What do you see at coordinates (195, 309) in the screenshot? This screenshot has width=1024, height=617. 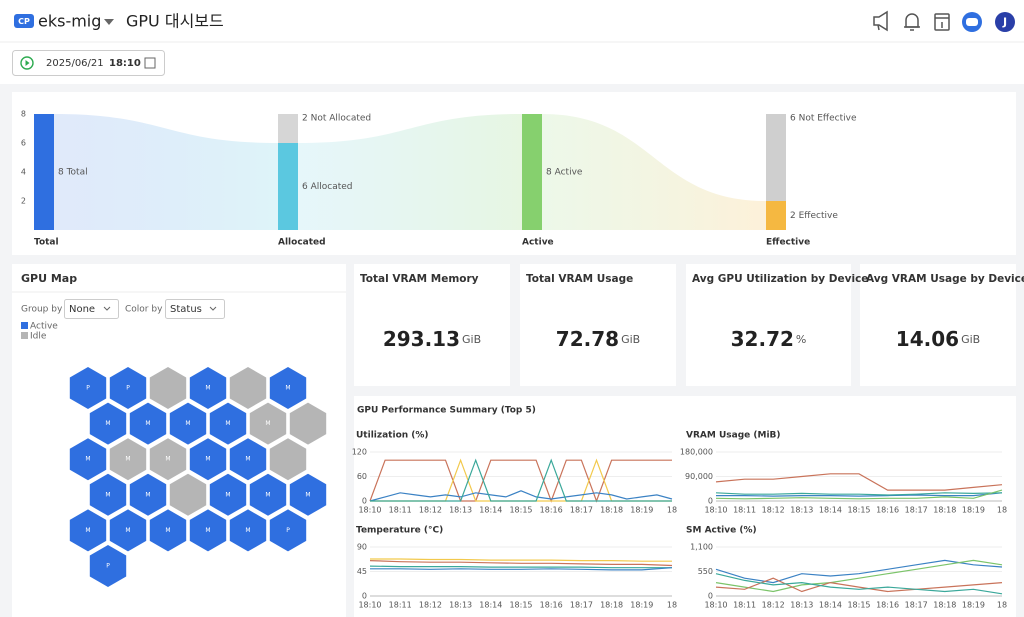 I see `color-by-select` at bounding box center [195, 309].